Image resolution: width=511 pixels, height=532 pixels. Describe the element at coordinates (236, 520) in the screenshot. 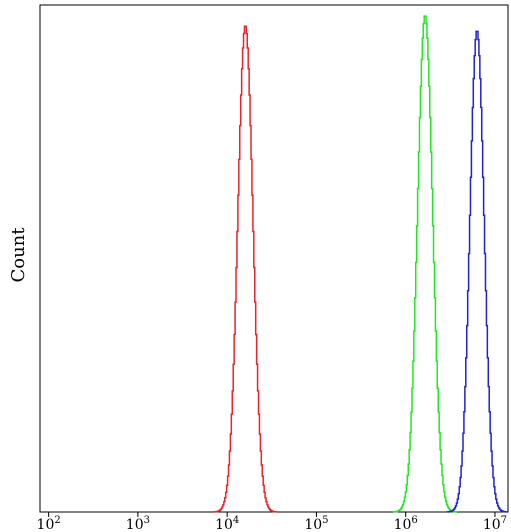

I see `tick-exponent: 4` at that location.